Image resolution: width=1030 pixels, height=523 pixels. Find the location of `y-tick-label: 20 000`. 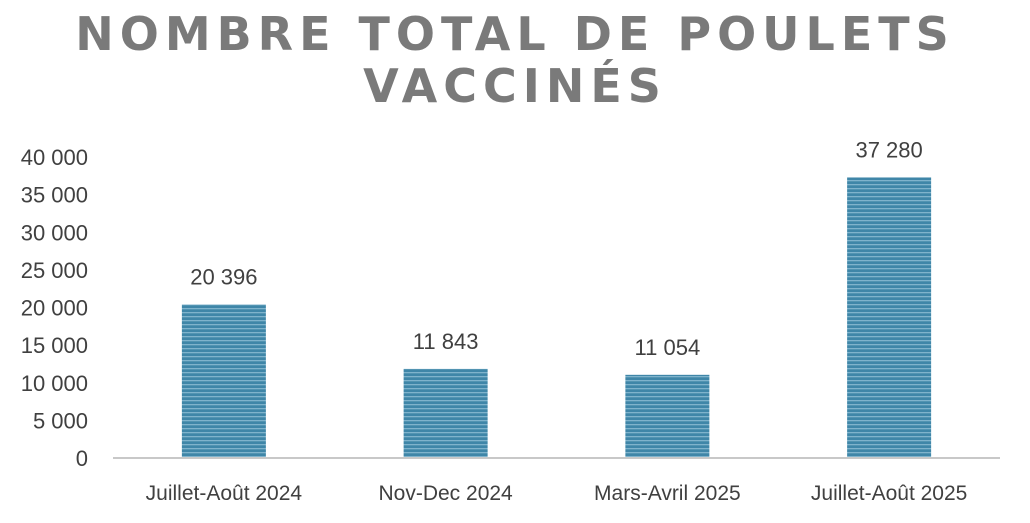

y-tick-label: 20 000 is located at coordinates (54, 308).